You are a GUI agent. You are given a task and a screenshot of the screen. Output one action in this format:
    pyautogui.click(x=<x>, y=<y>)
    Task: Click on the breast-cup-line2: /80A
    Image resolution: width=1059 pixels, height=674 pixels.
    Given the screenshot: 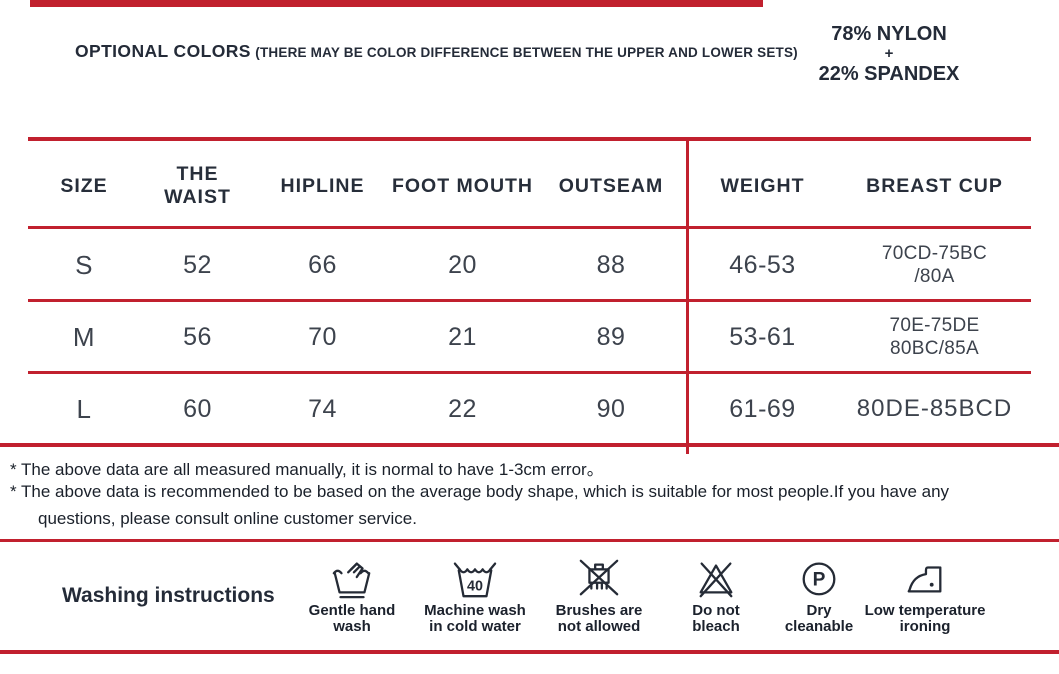 What is the action you would take?
    pyautogui.click(x=934, y=276)
    